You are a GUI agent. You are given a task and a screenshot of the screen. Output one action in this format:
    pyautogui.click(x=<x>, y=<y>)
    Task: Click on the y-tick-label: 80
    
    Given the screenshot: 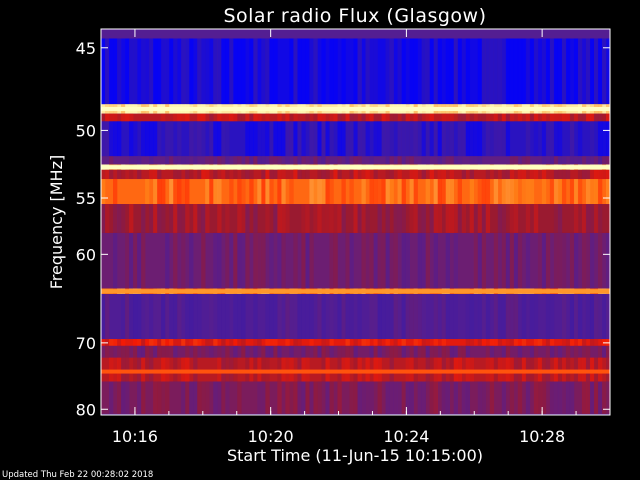 What is the action you would take?
    pyautogui.click(x=86, y=409)
    